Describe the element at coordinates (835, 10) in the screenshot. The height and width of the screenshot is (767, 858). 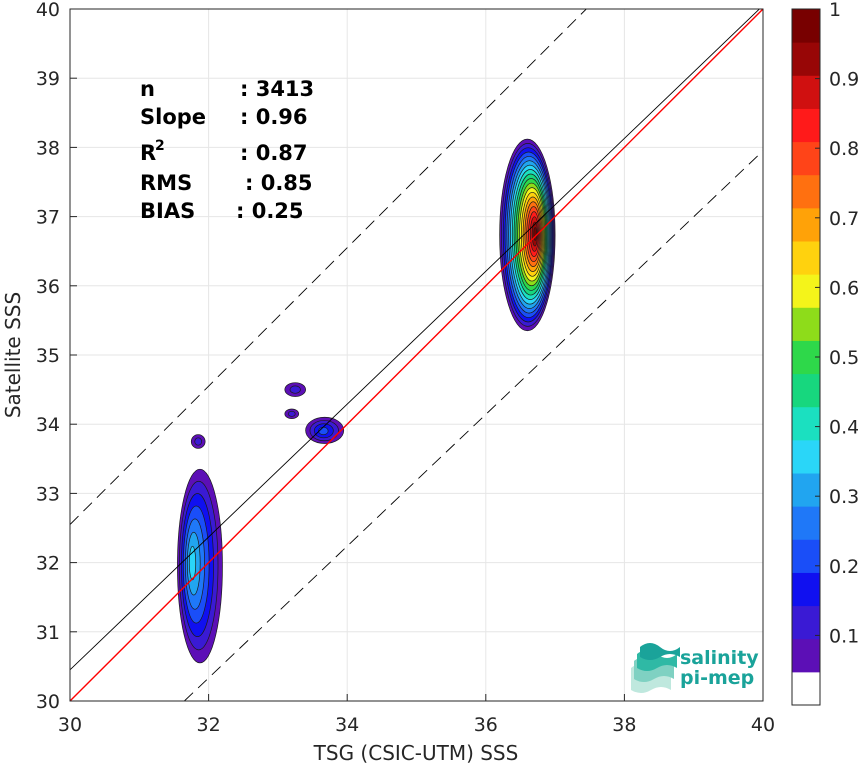
I see `colorbar-tick-label: 1` at that location.